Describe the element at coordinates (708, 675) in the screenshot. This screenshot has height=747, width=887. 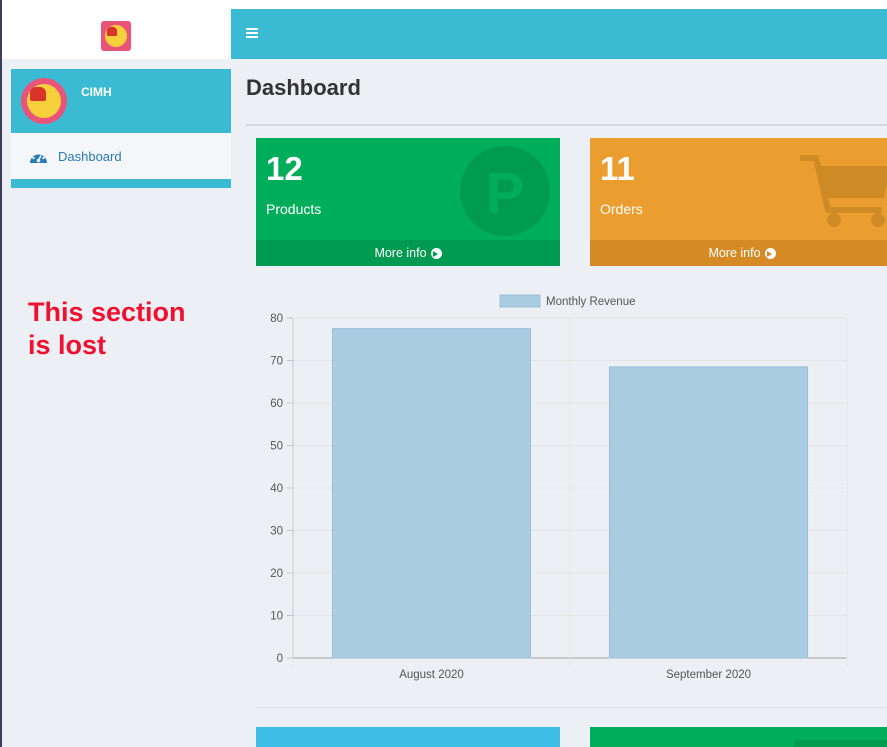
I see `x-tick-label: September 2020` at that location.